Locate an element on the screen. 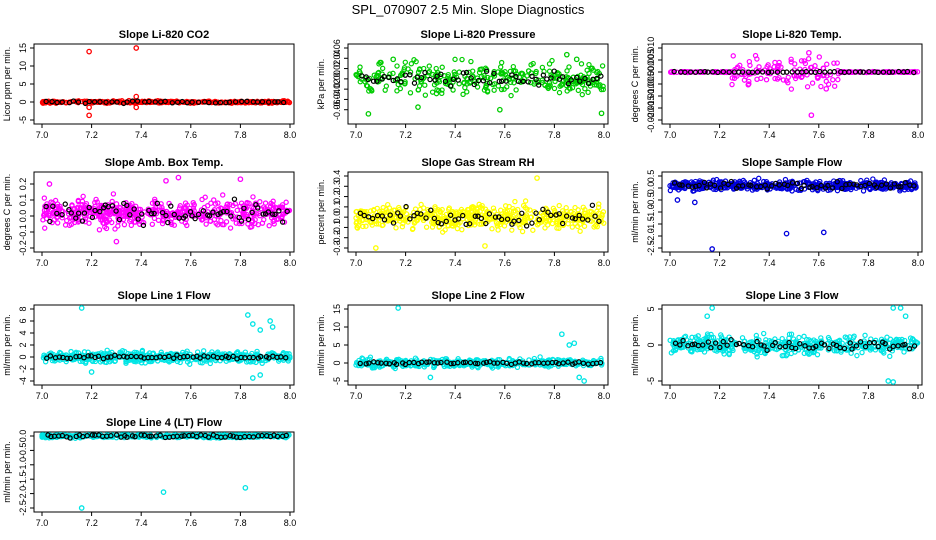  y-axis-label: kPa per min. is located at coordinates (321, 84).